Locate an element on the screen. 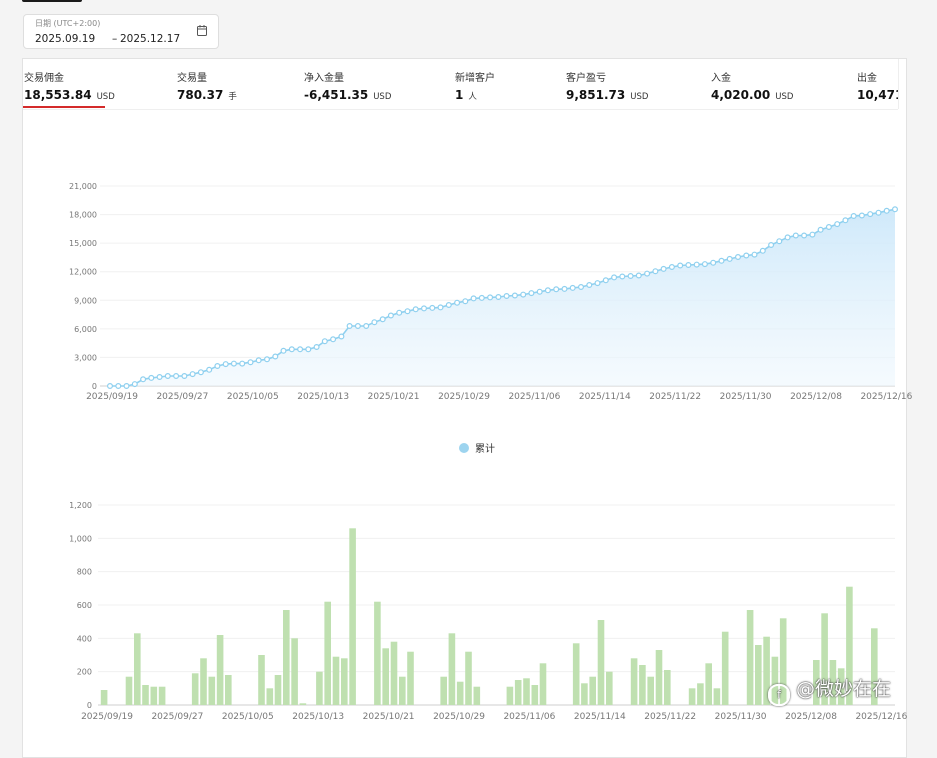  y-tick-label: 6,000 is located at coordinates (85, 329).